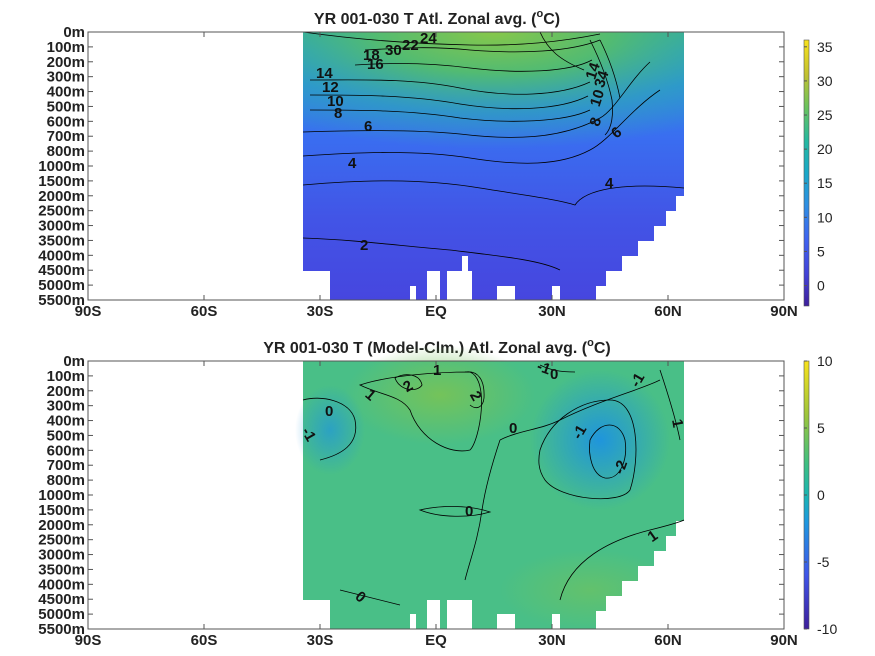  I want to click on contour-label: 30, so click(393, 50).